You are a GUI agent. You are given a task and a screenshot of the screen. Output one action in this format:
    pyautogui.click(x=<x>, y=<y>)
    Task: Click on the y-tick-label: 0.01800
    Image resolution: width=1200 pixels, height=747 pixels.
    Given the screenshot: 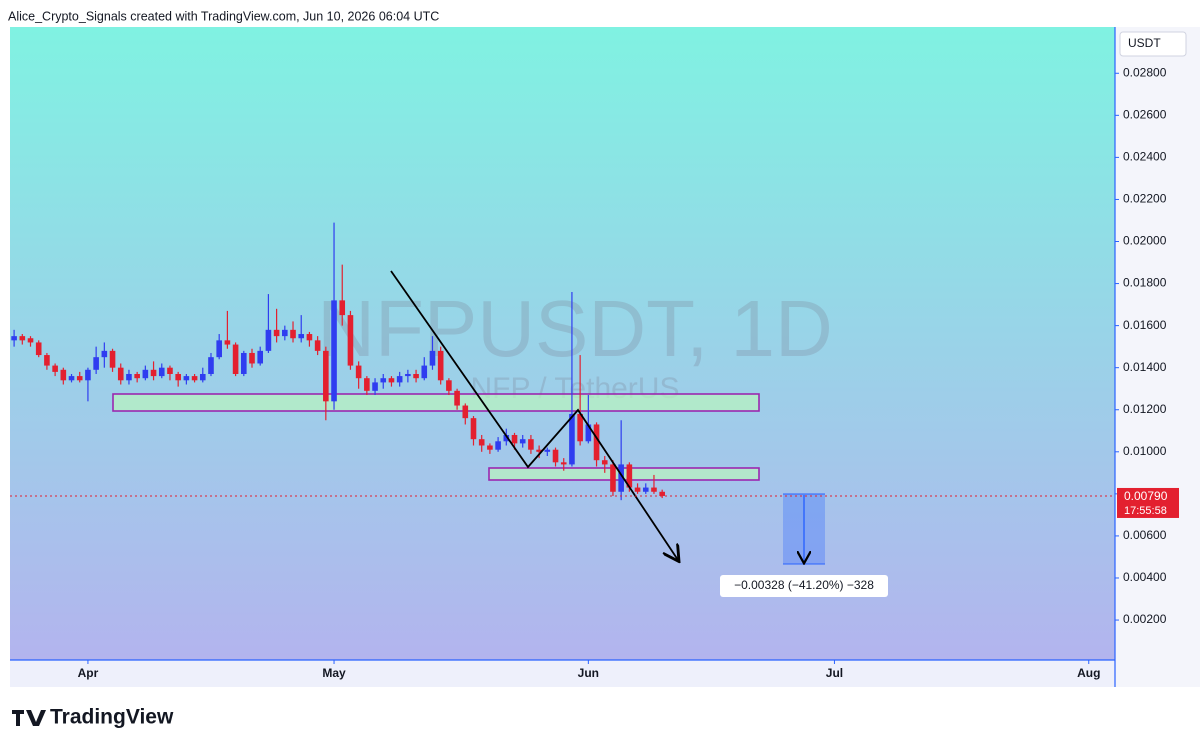 What is the action you would take?
    pyautogui.click(x=1145, y=283)
    